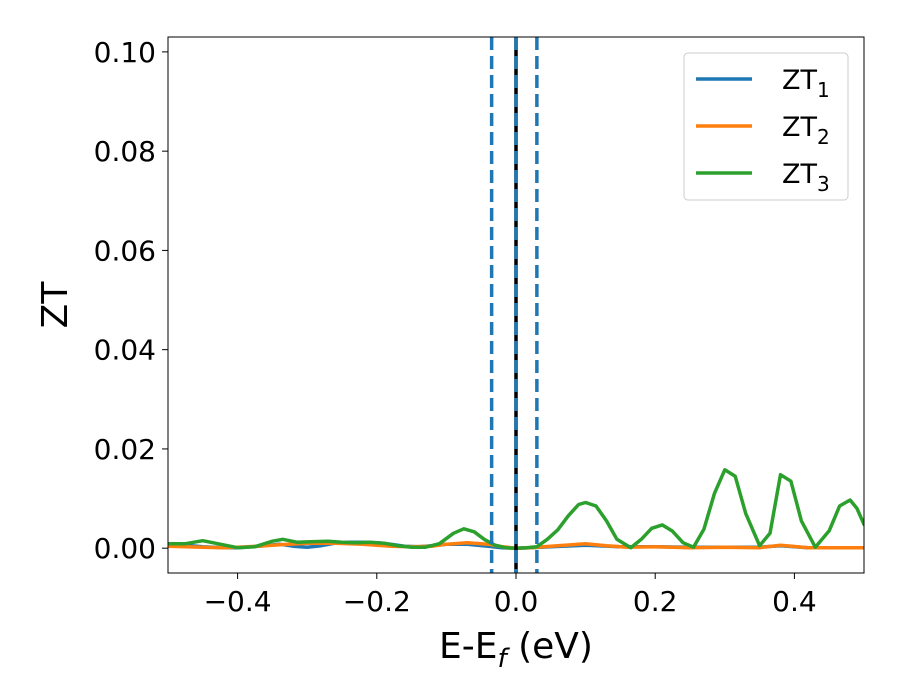 Image resolution: width=900 pixels, height=700 pixels. I want to click on y-tick-label: 0.00, so click(125, 548).